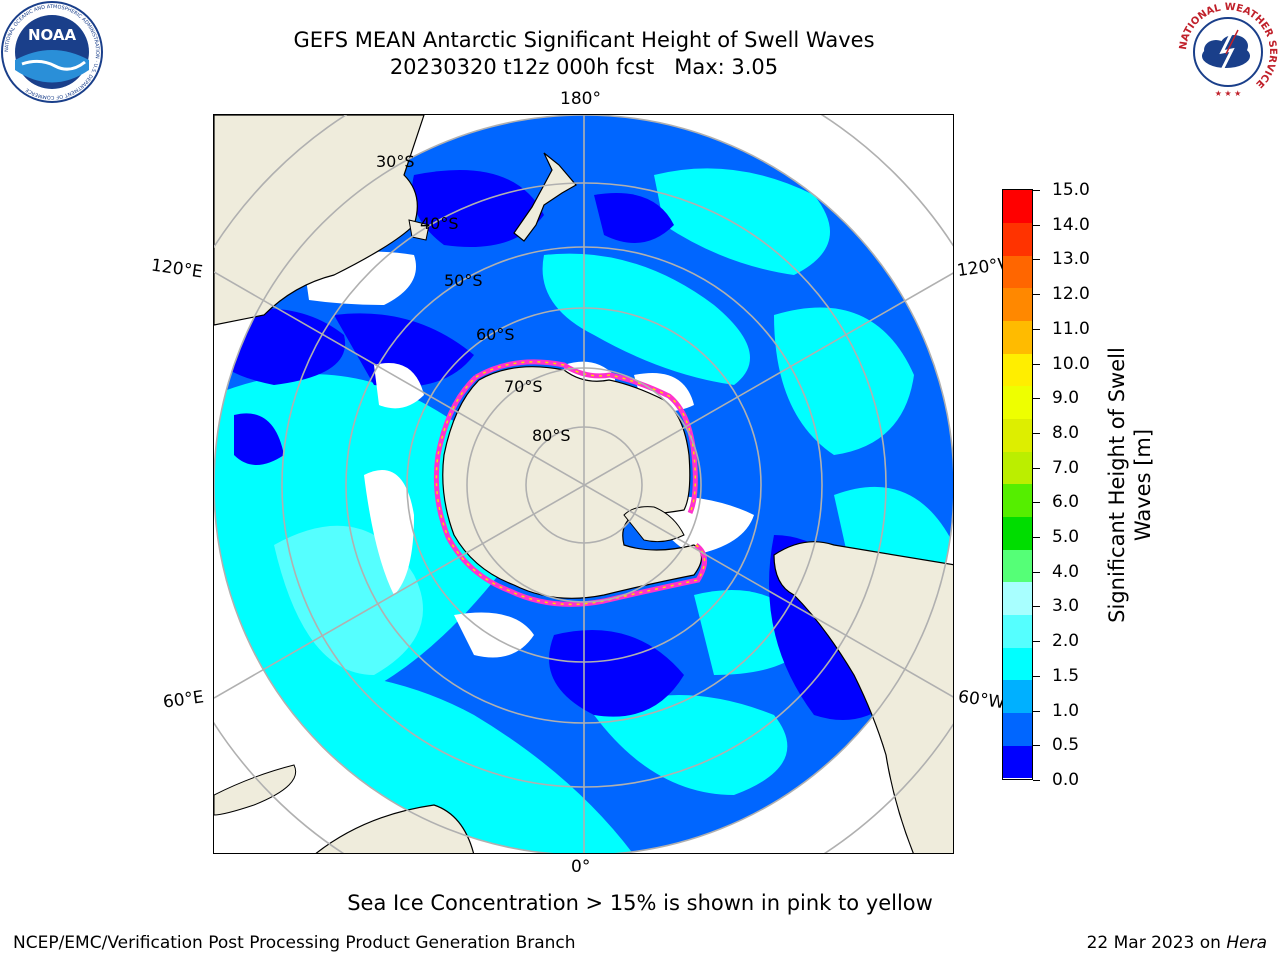 Image resolution: width=1280 pixels, height=960 pixels. I want to click on lon-label-60e: 60°E, so click(183, 700).